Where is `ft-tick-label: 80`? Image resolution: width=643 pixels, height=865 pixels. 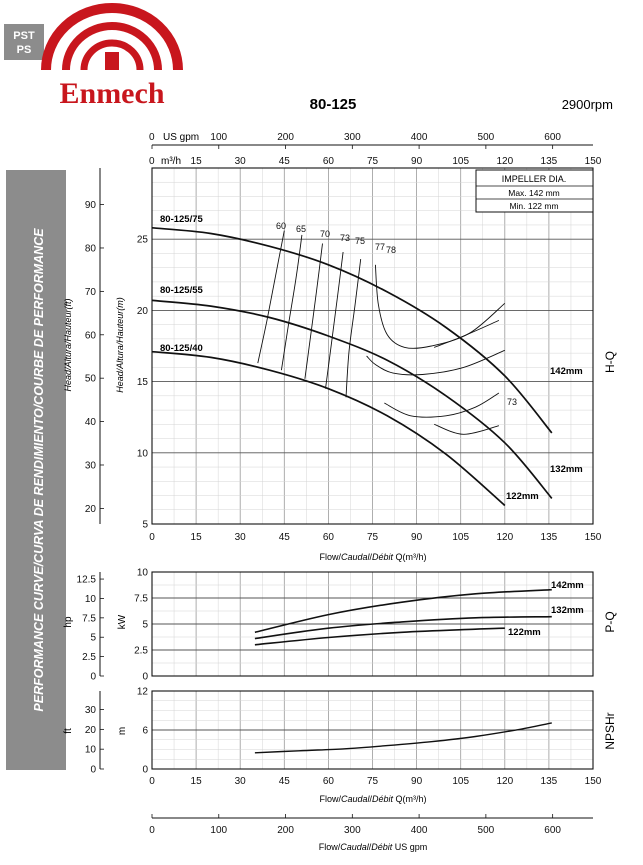
ft-tick-label: 80 is located at coordinates (91, 248).